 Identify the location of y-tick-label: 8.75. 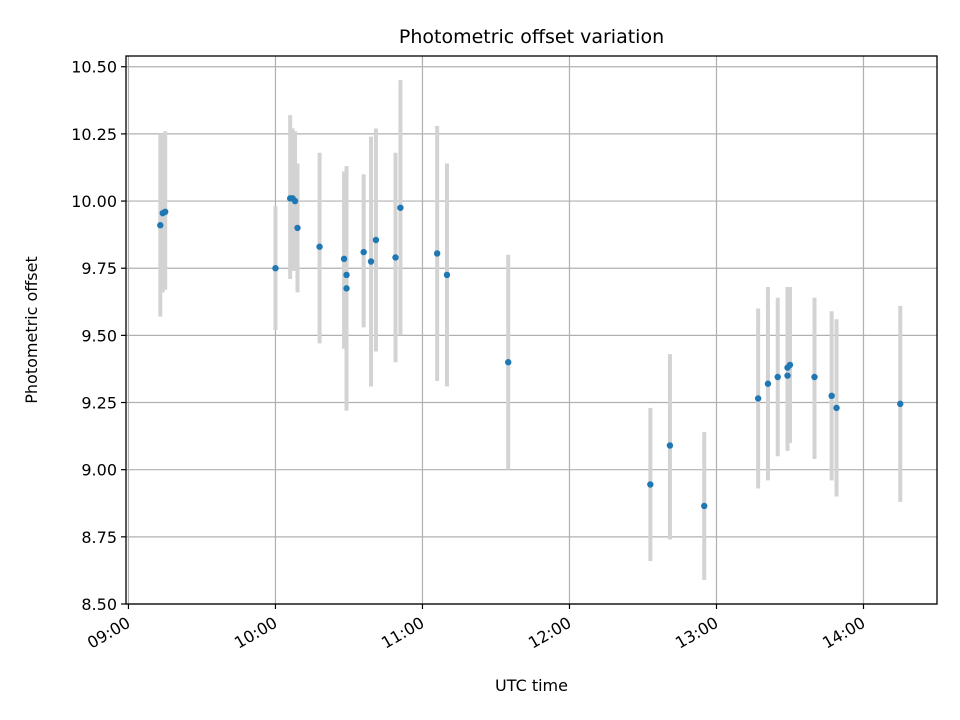
(99, 537).